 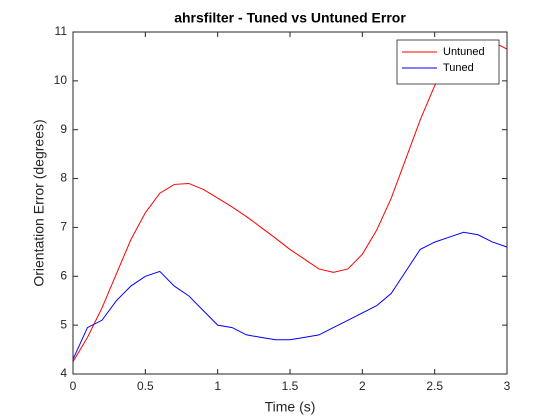 I want to click on y-tick-label: 8, so click(x=63, y=178).